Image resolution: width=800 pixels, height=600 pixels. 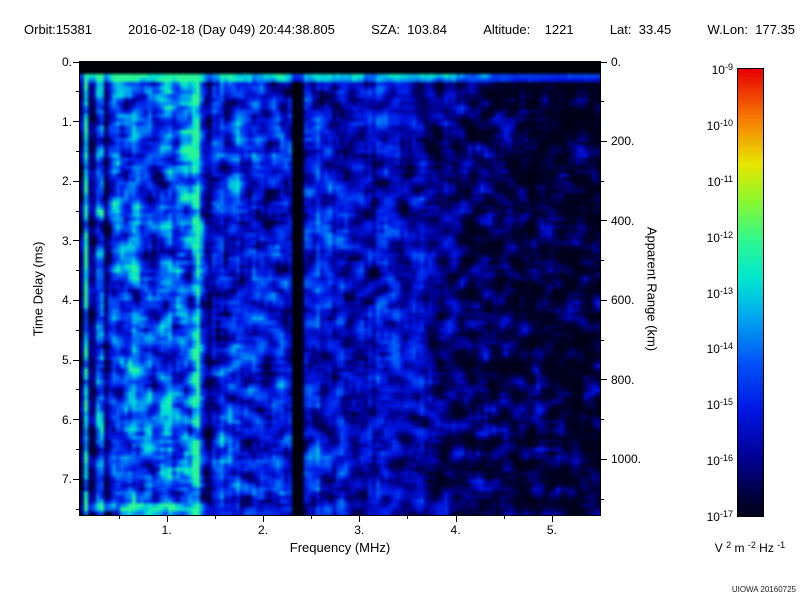 I want to click on y-tick-label: 1., so click(x=66, y=121).